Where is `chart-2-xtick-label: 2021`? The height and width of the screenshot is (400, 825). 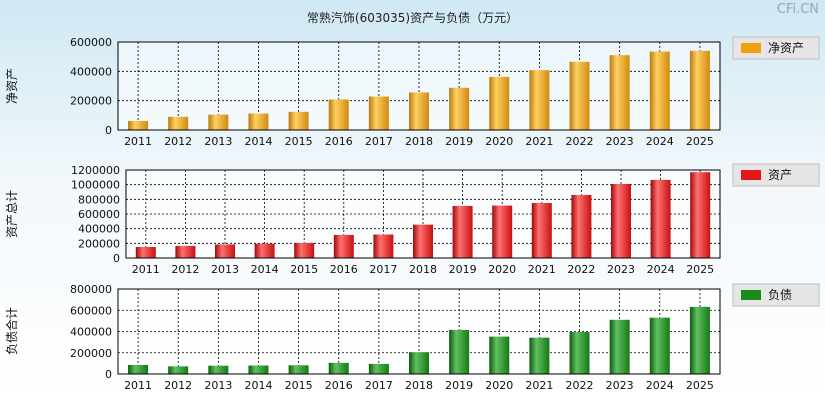
chart-2-xtick-label: 2021 is located at coordinates (539, 385).